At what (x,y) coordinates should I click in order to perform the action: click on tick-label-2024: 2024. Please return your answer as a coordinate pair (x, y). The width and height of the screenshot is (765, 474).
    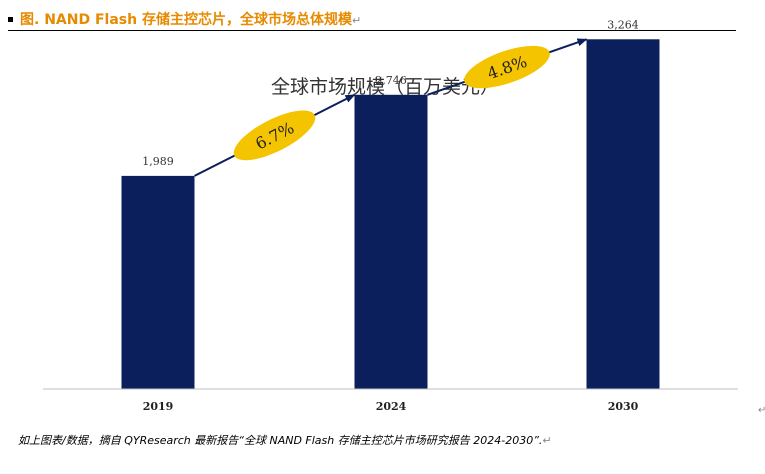
    Looking at the image, I should click on (391, 406).